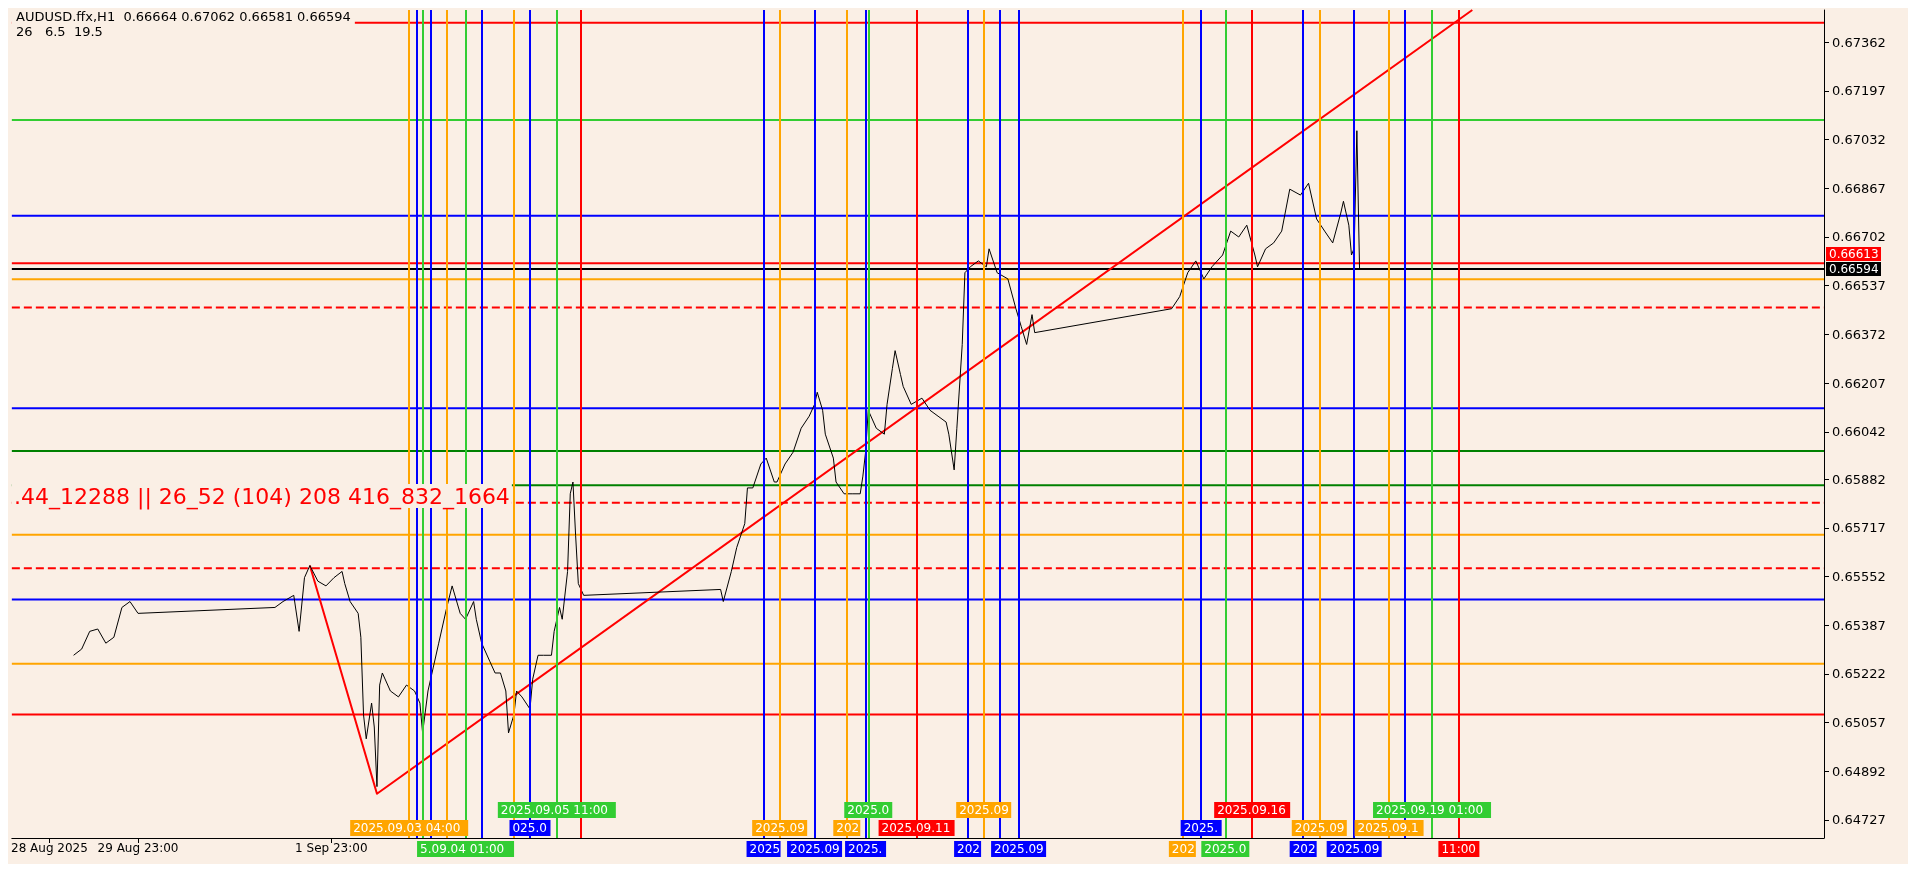  What do you see at coordinates (916, 828) in the screenshot?
I see `ref-line-label: 2025.09.11` at bounding box center [916, 828].